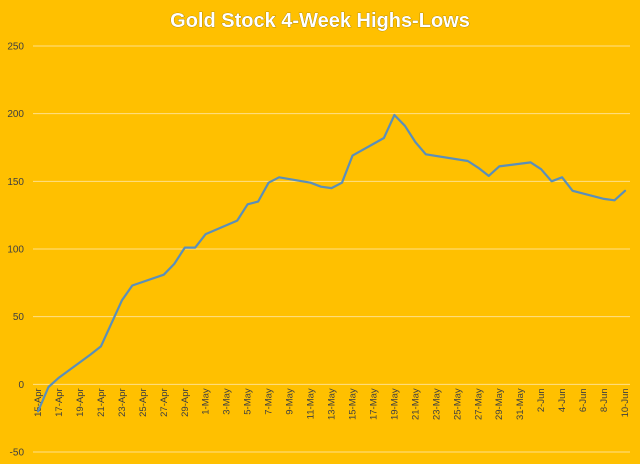 The image size is (640, 464). Describe the element at coordinates (415, 404) in the screenshot. I see `x-tick-label: 21-May` at that location.